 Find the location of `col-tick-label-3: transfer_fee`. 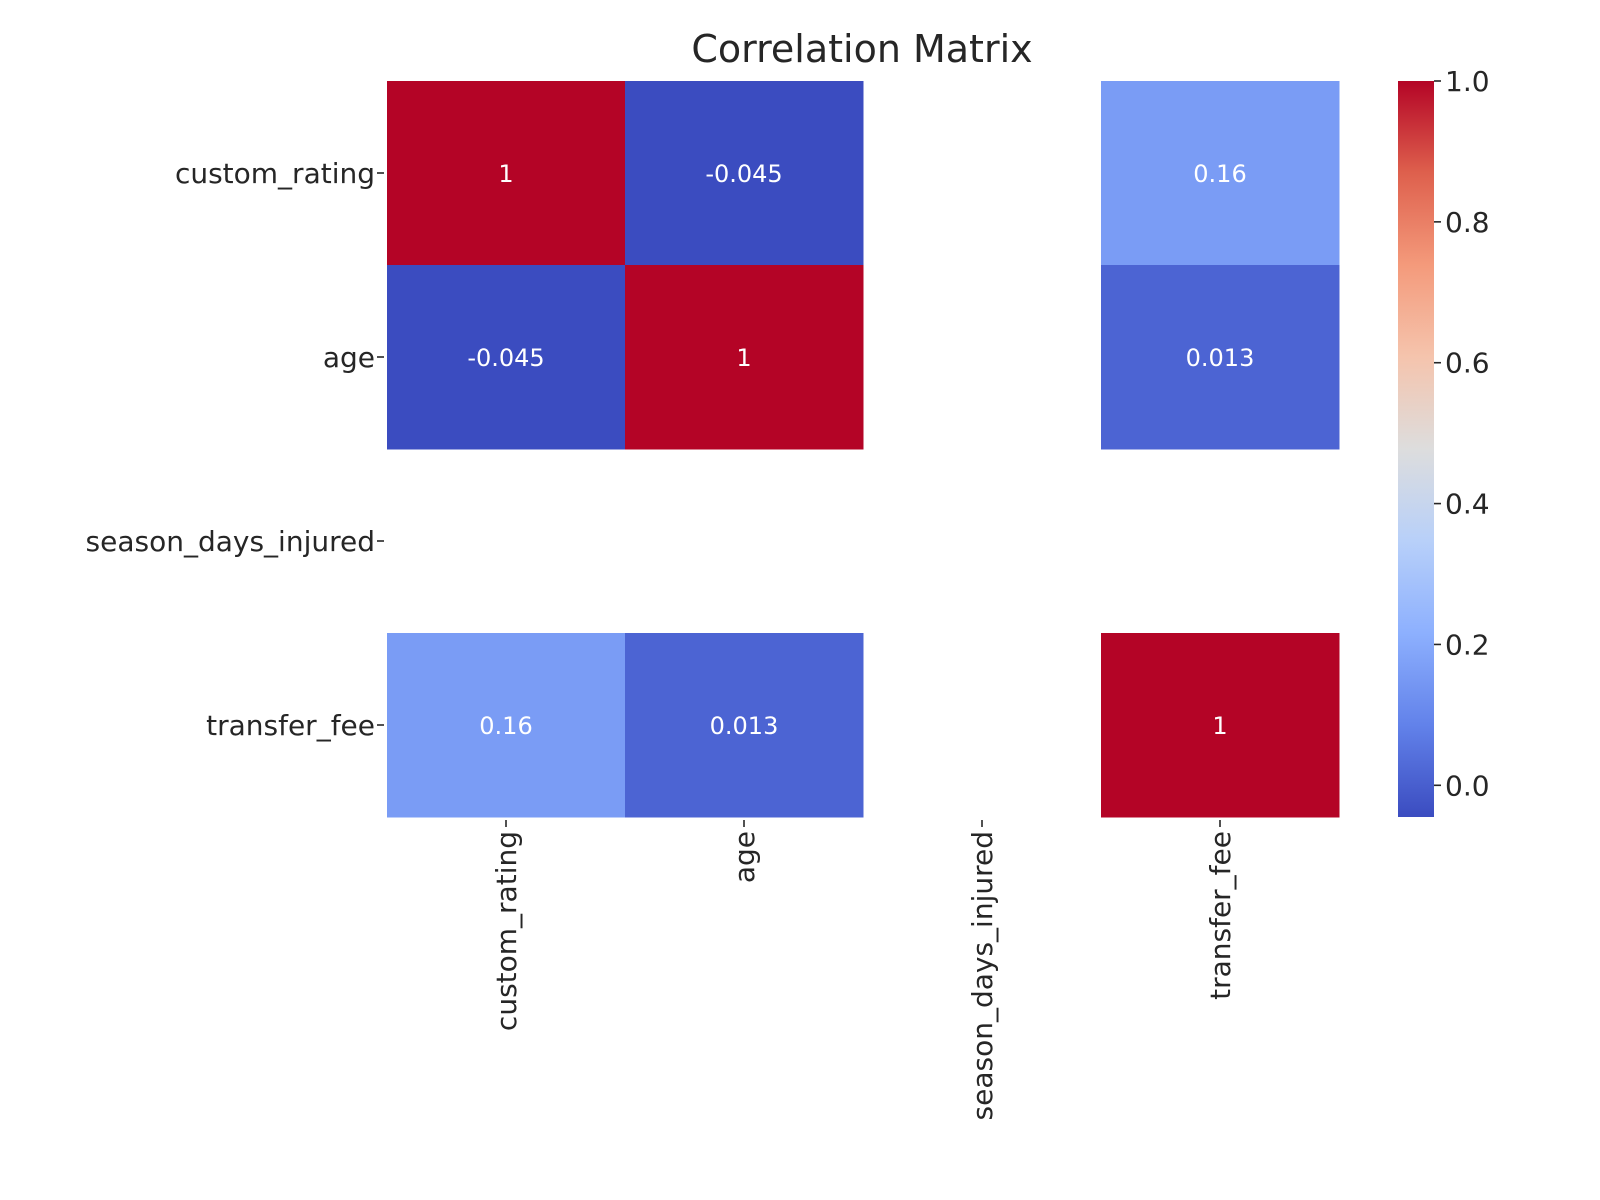

col-tick-label-3: transfer_fee is located at coordinates (1220, 915).